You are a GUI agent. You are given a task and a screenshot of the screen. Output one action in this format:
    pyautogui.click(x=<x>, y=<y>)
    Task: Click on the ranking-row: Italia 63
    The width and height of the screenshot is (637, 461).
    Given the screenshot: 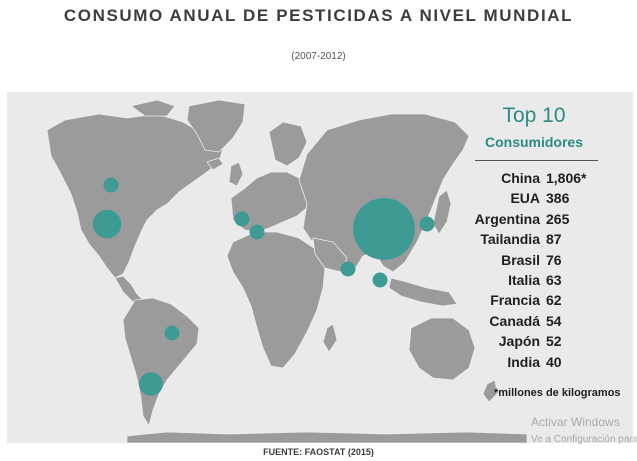 What is the action you would take?
    pyautogui.click(x=540, y=280)
    